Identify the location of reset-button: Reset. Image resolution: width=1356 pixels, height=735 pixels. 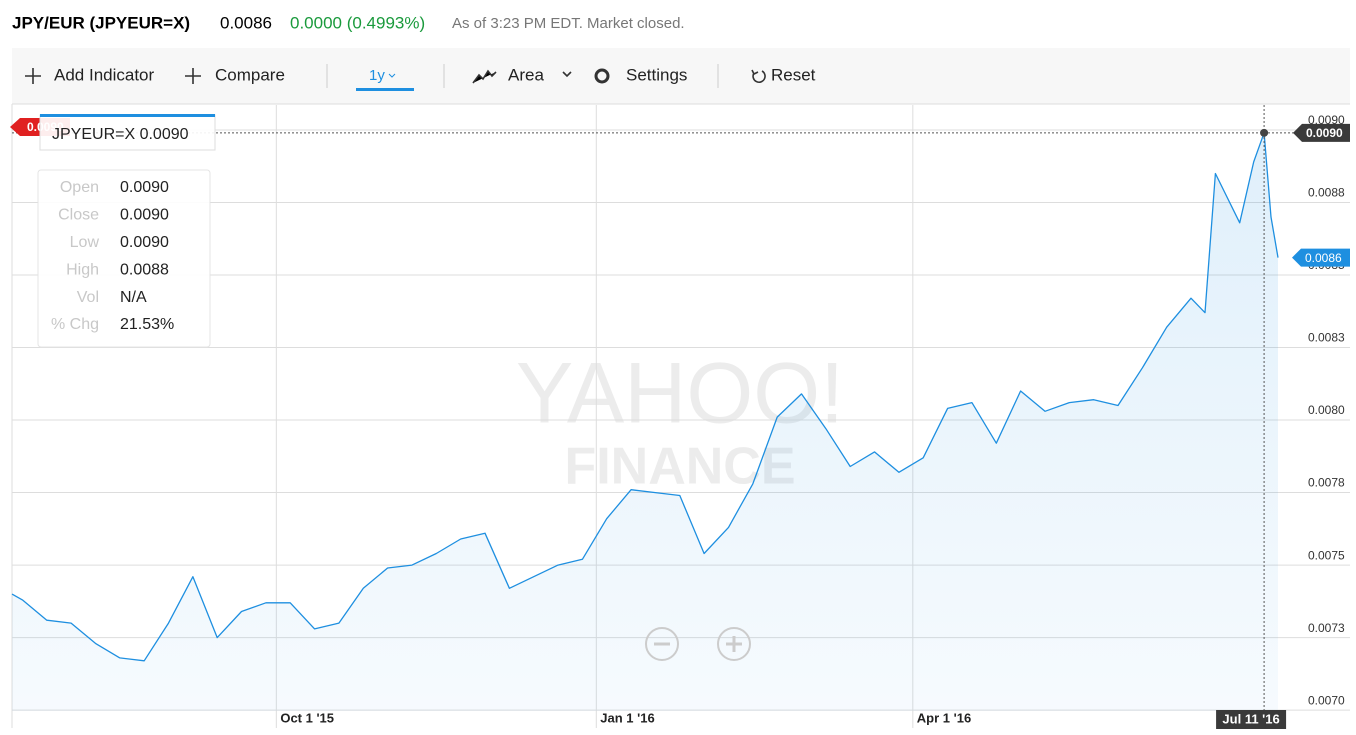
(793, 74).